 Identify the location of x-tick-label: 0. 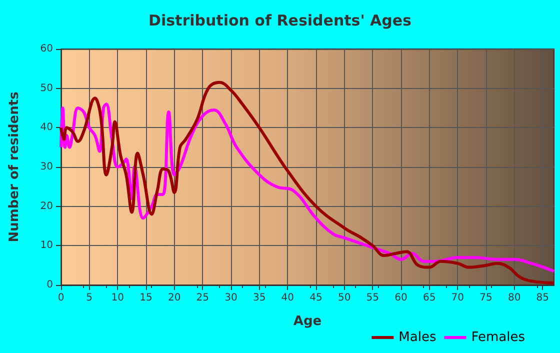
(61, 298).